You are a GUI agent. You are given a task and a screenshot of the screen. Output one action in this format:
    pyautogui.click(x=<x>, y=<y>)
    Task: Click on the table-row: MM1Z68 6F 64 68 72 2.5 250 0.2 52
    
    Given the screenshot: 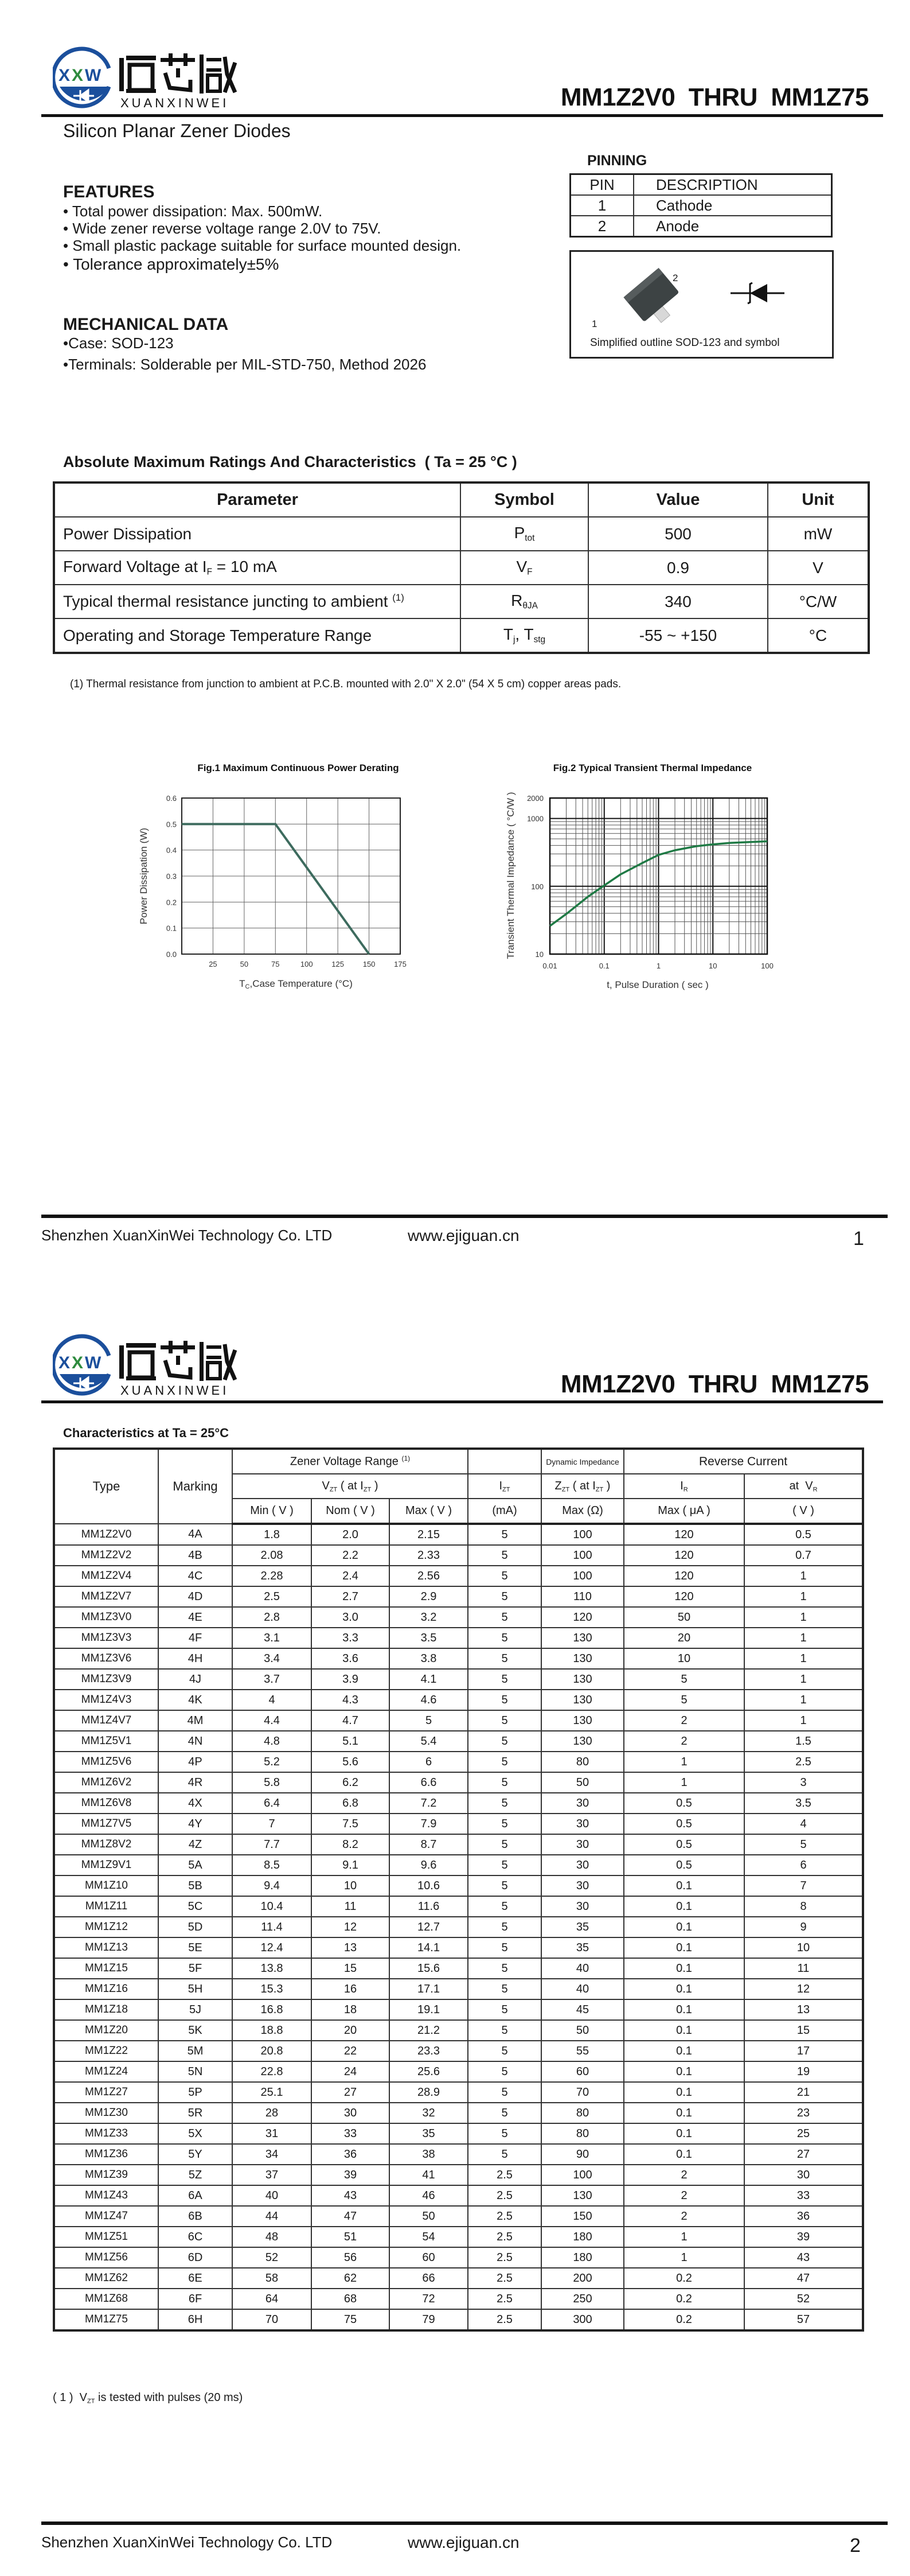 What is the action you would take?
    pyautogui.click(x=458, y=2299)
    